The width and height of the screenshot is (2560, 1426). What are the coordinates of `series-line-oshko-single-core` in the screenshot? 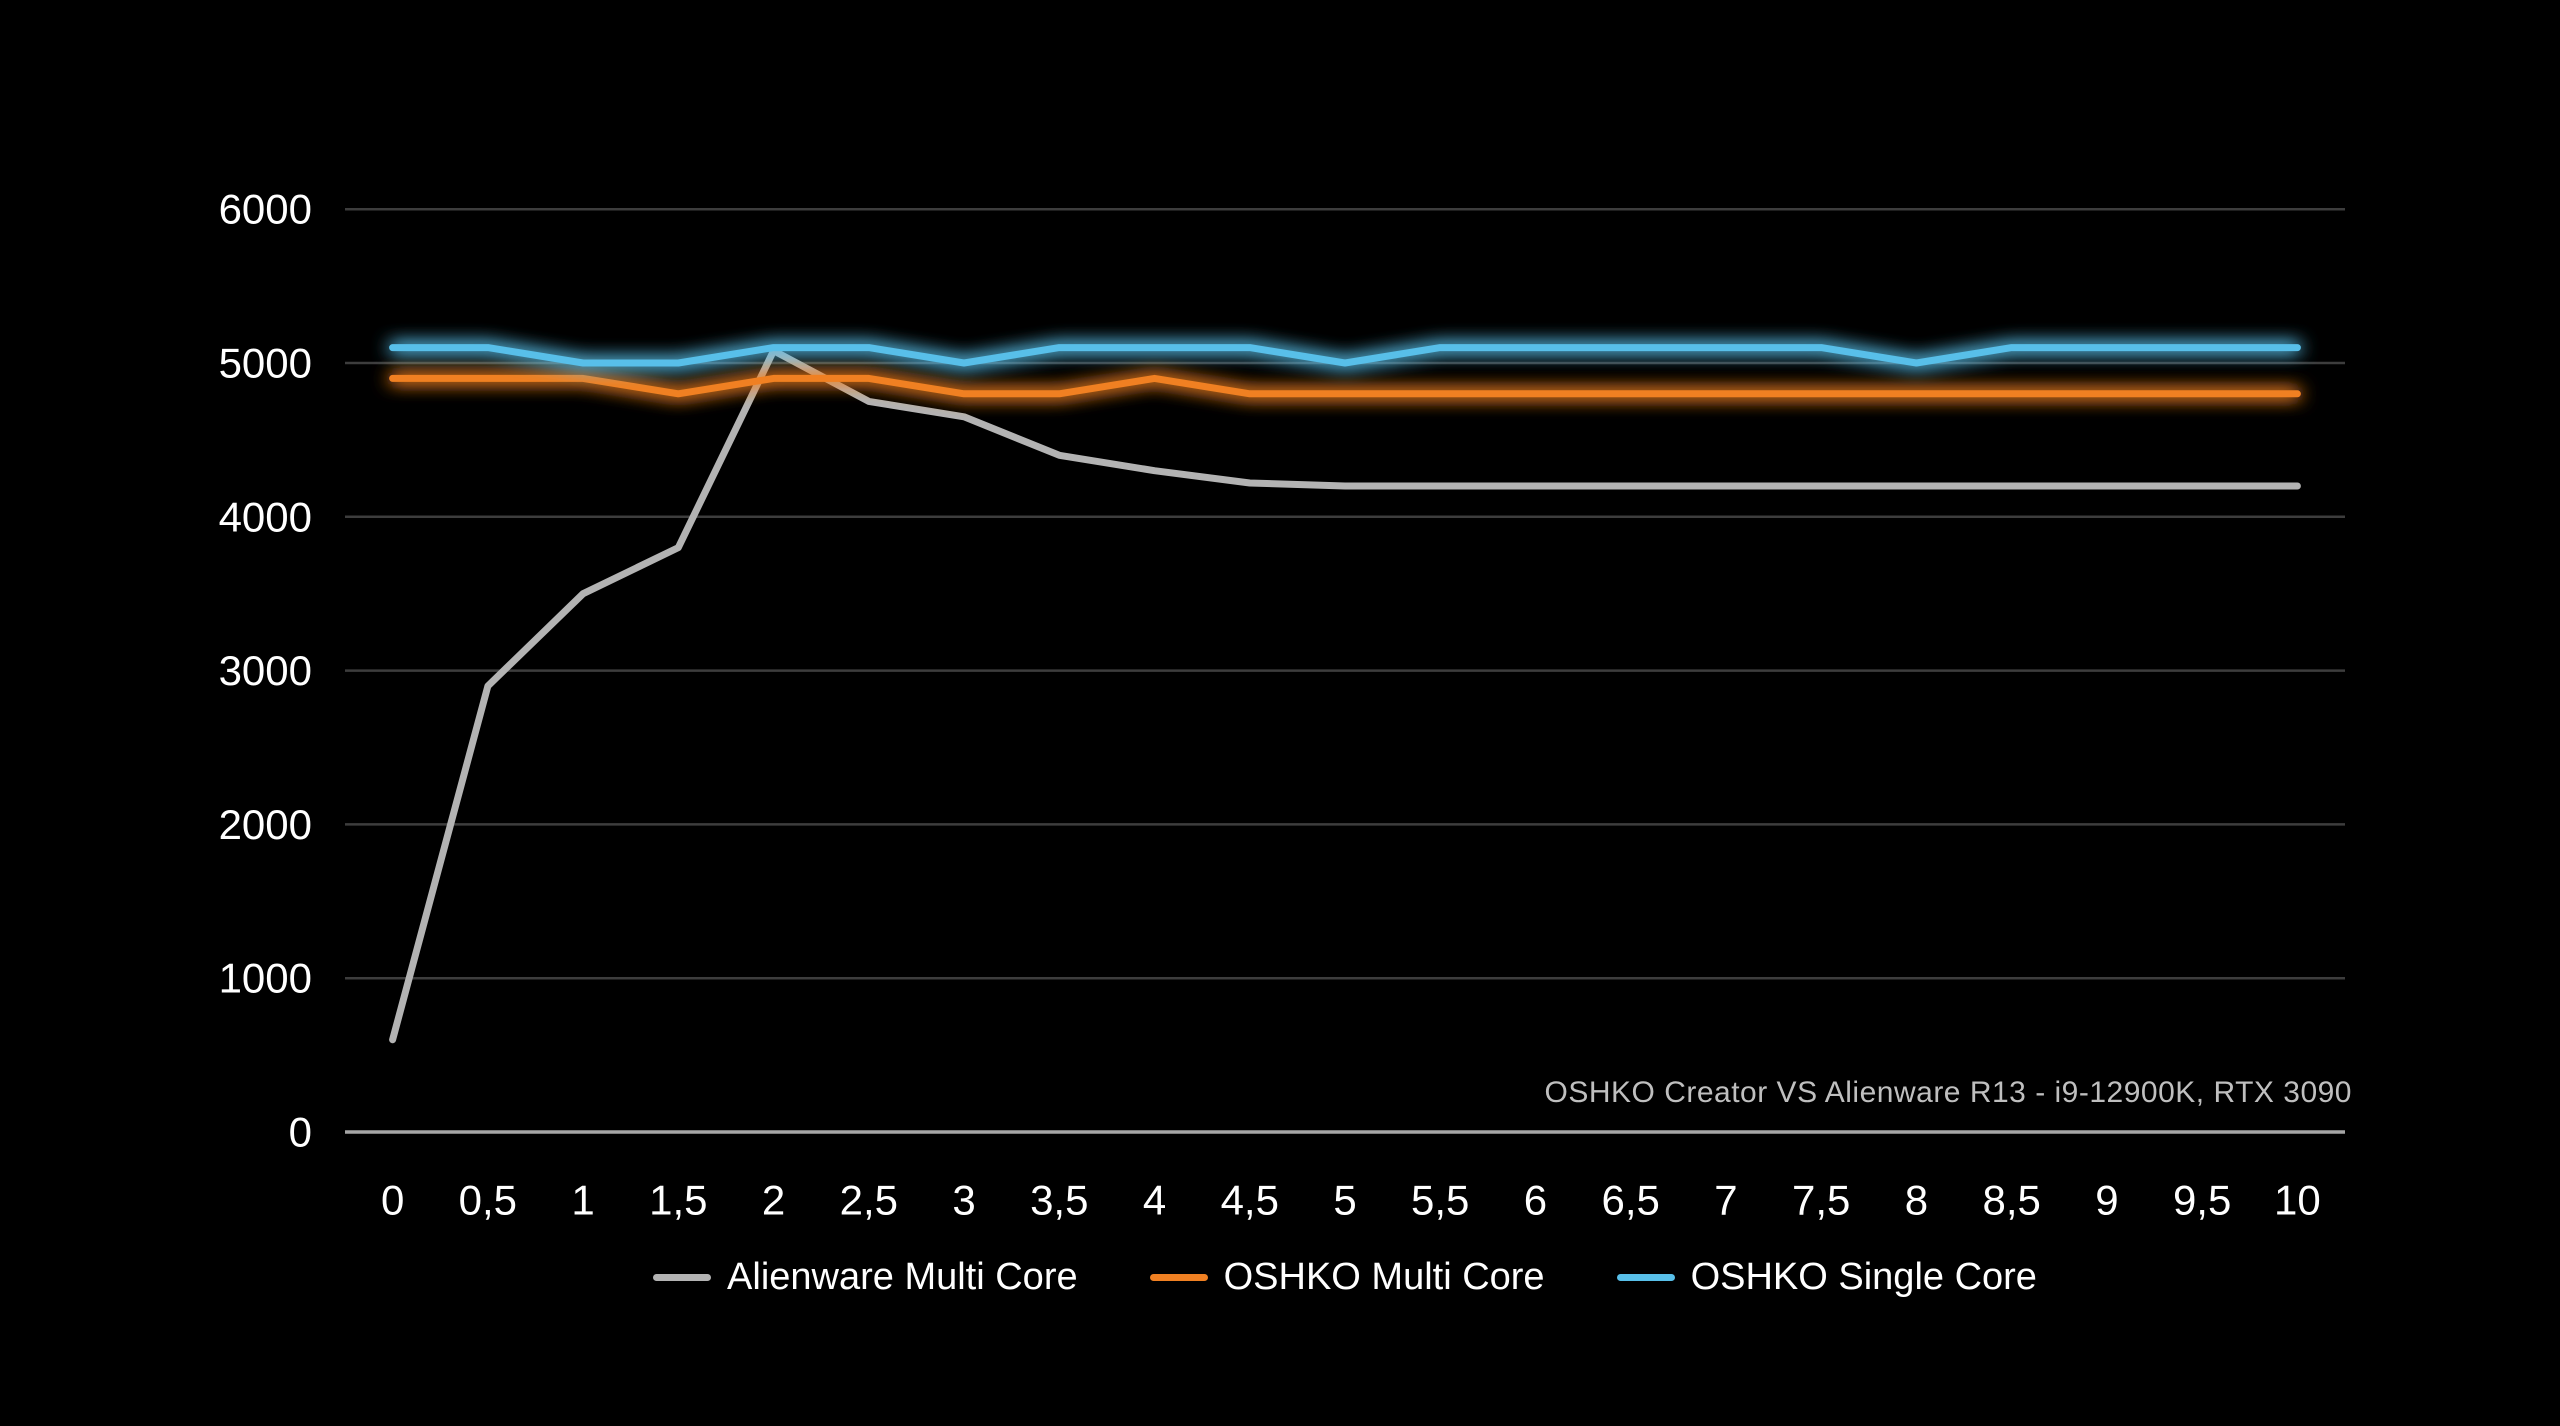 It's located at (1345, 355).